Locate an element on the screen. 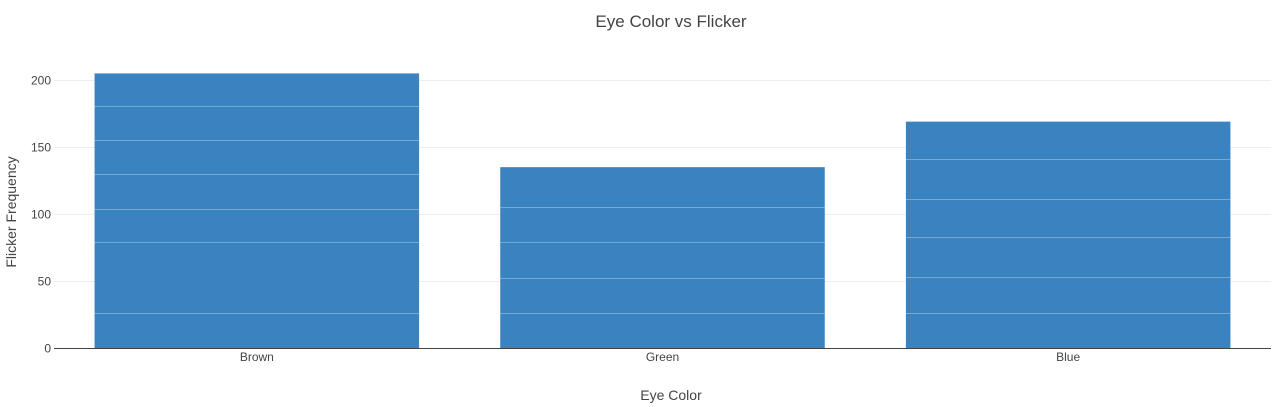  bar-blue is located at coordinates (1068, 234).